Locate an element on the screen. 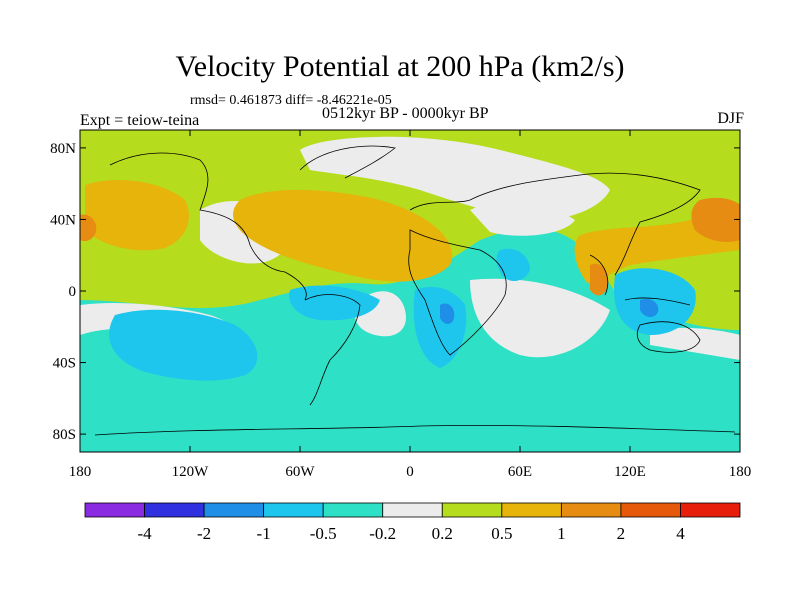  field-lightblue-amazon is located at coordinates (334, 303).